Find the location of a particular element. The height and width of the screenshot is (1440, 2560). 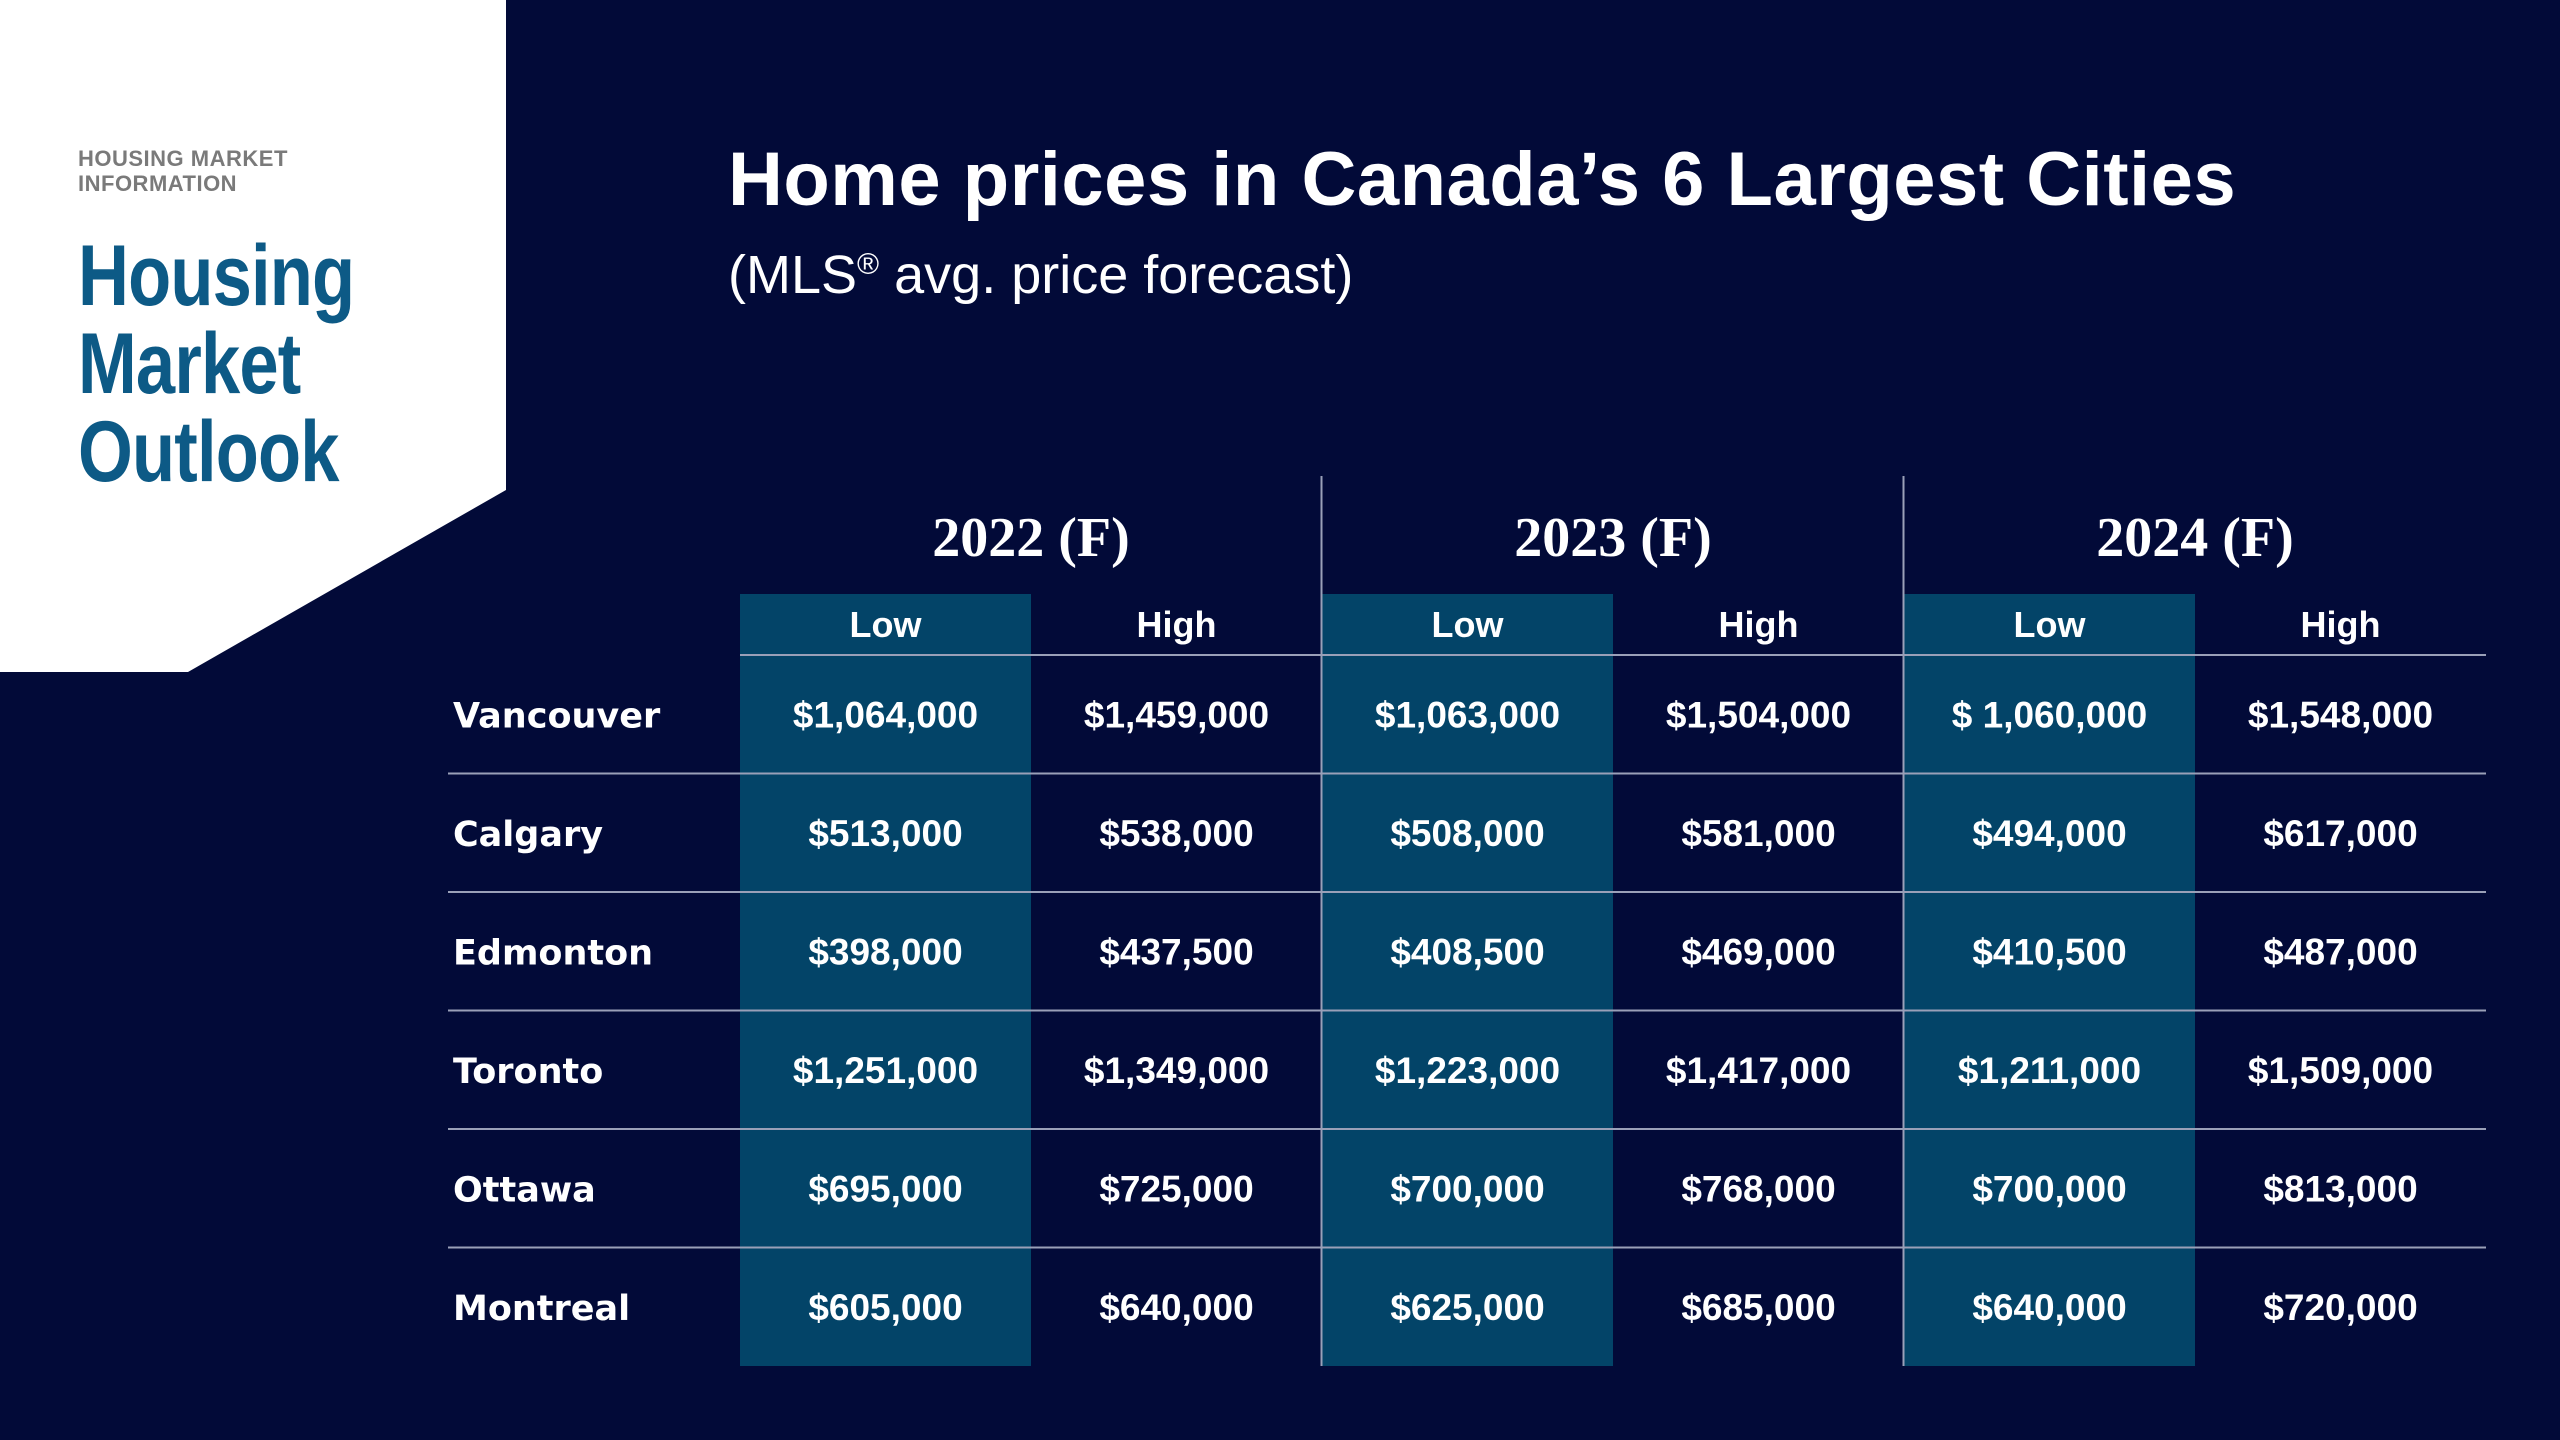

subtitle-post: avg. price forecast) is located at coordinates (1116, 275).